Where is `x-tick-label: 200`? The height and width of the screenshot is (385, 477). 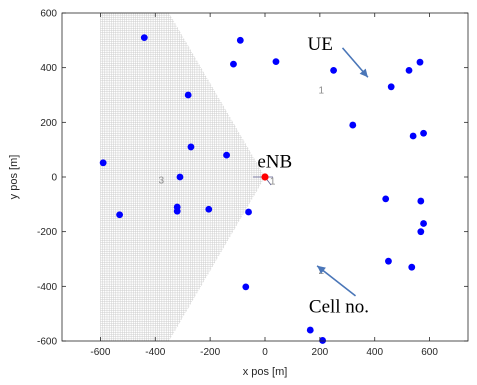 x-tick-label: 200 is located at coordinates (320, 352).